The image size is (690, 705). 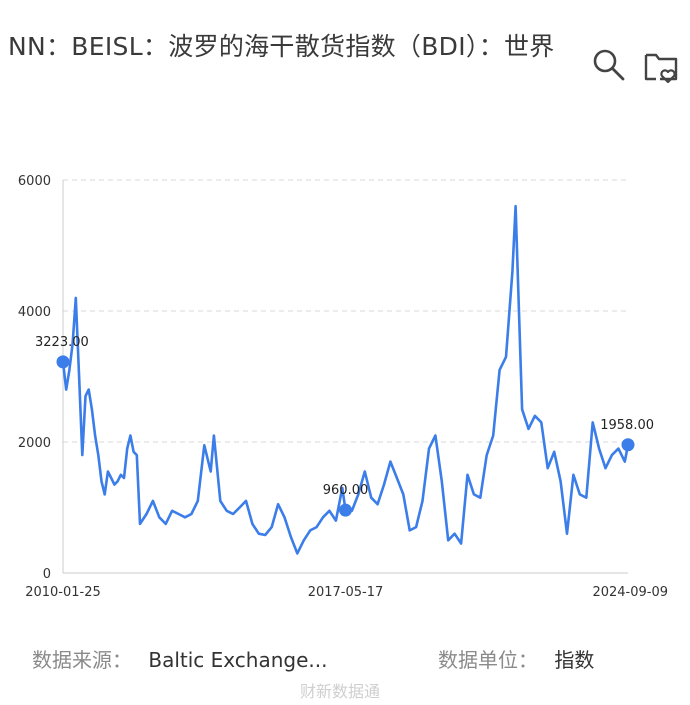 I want to click on x-tick-label: 2024-09-09, so click(x=630, y=592).